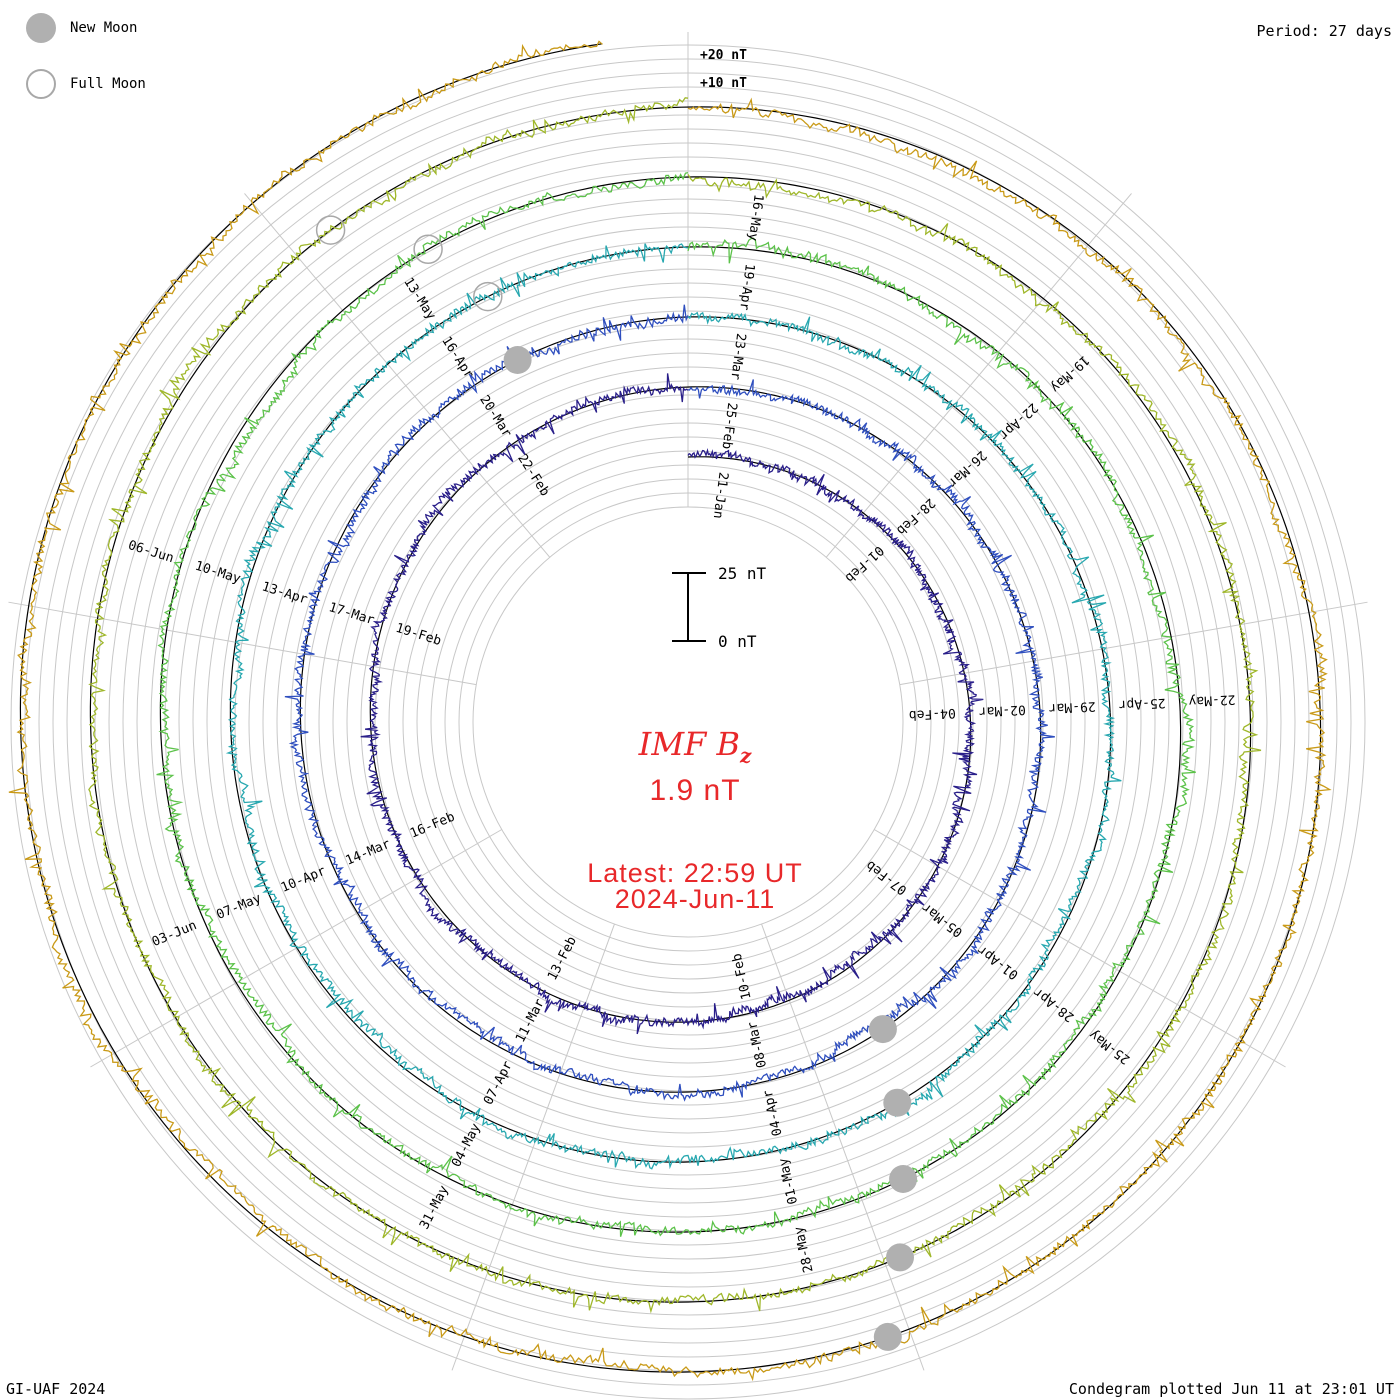 The height and width of the screenshot is (1400, 1400). I want to click on legend-new-moon: New Moon, so click(81, 28).